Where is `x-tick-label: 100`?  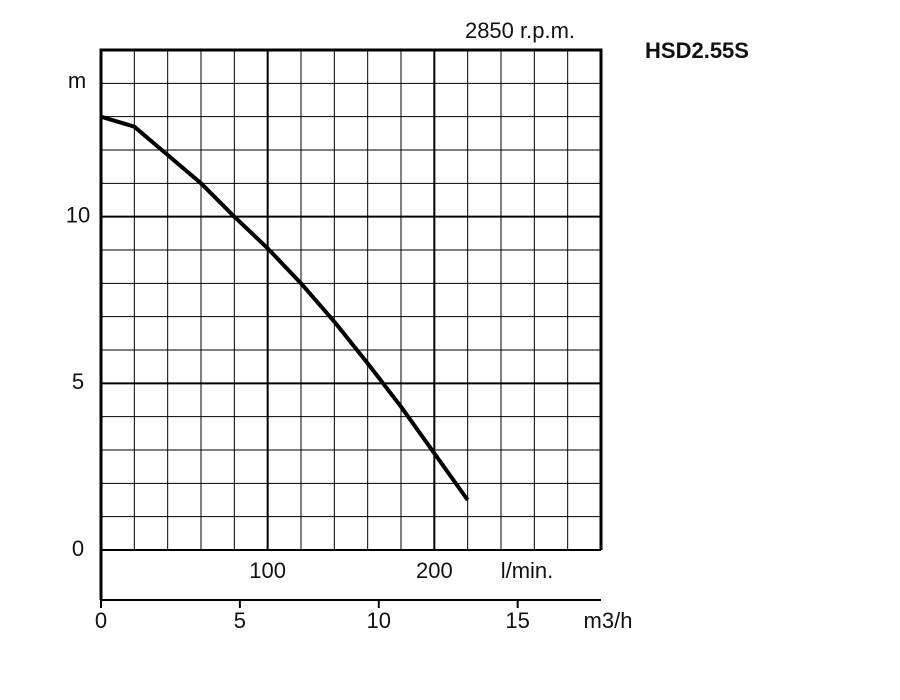 x-tick-label: 100 is located at coordinates (267, 570).